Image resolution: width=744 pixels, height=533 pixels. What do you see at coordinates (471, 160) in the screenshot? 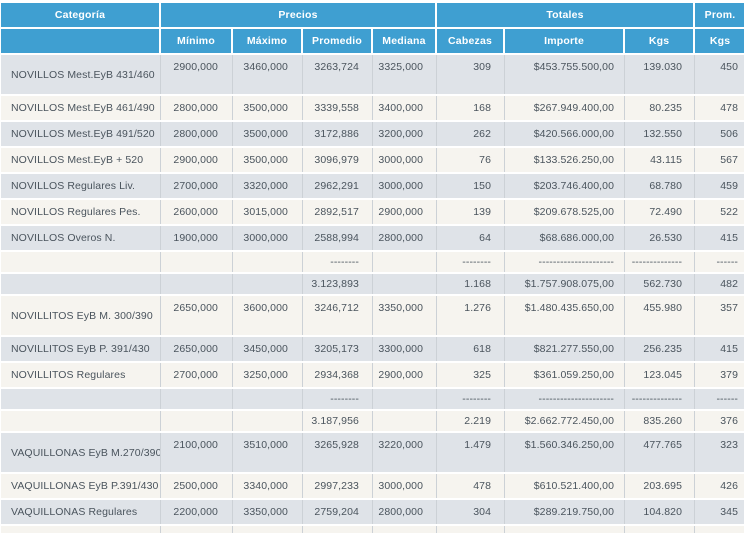
I see `cell-cabezas: 76` at bounding box center [471, 160].